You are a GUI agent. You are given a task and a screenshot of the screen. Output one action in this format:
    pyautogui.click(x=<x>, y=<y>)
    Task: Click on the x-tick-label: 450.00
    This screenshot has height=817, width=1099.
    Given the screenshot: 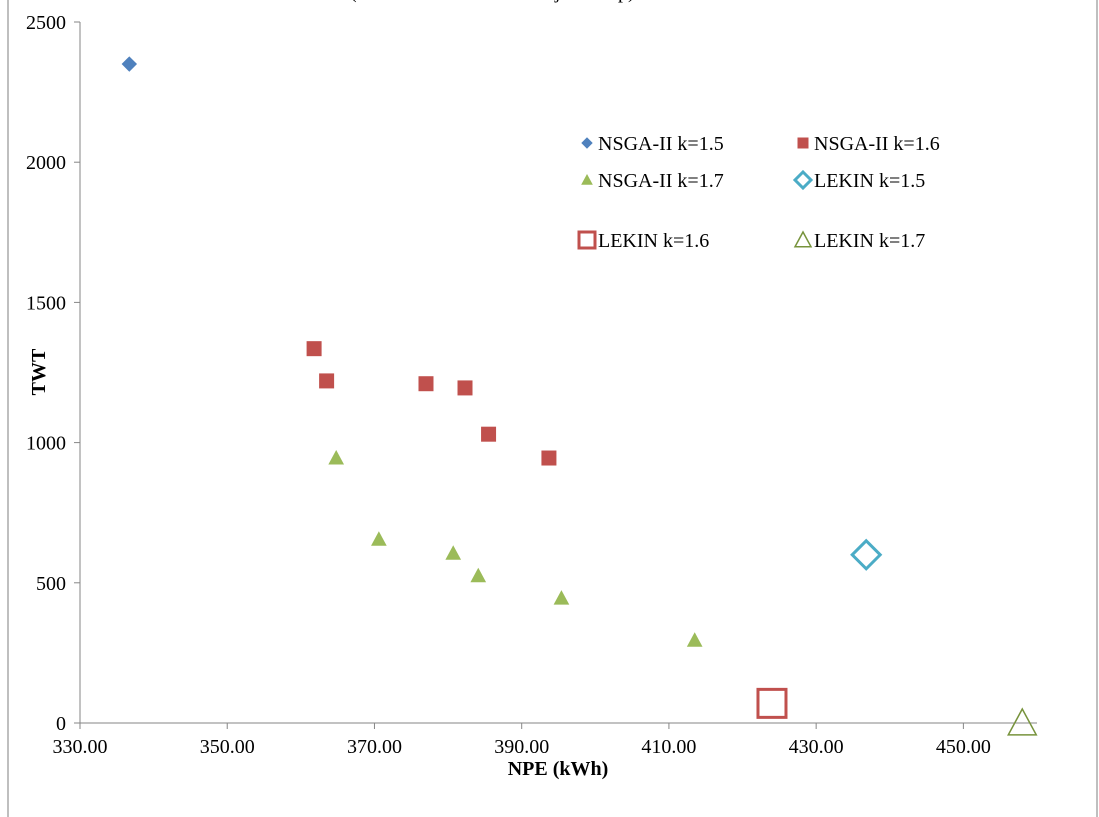 What is the action you would take?
    pyautogui.click(x=963, y=747)
    